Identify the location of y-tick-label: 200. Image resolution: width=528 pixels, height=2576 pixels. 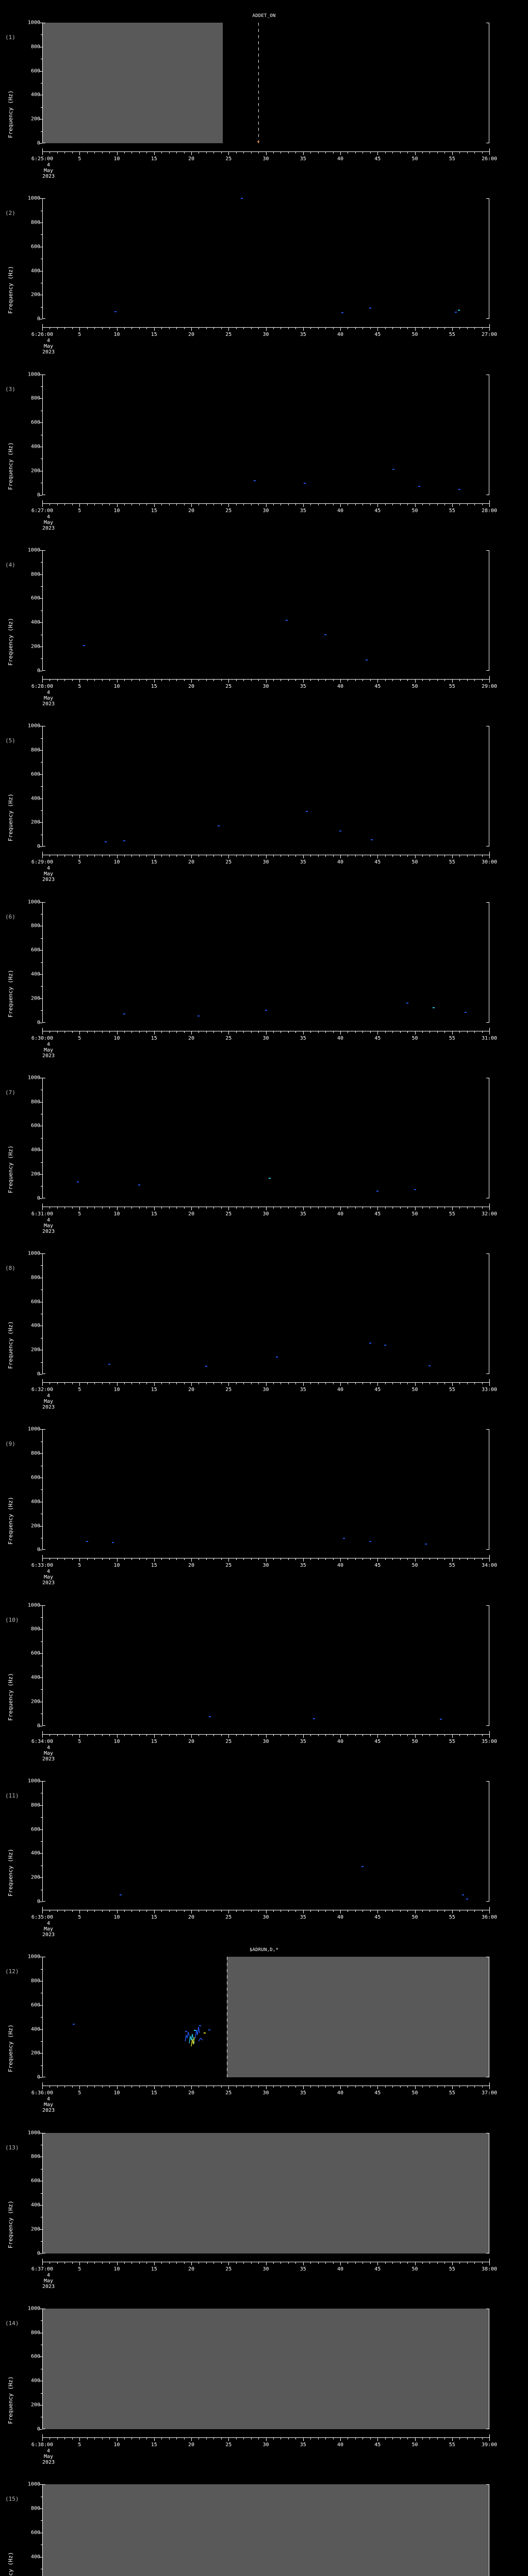
(35, 998).